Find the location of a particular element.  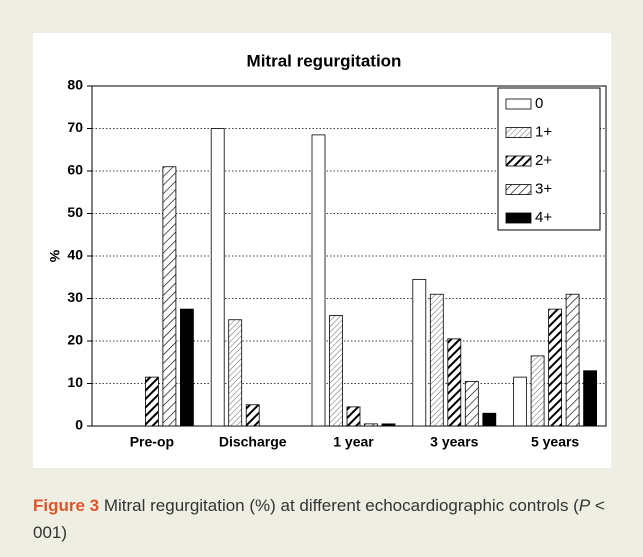

y-tick-label: 70 is located at coordinates (75, 127).